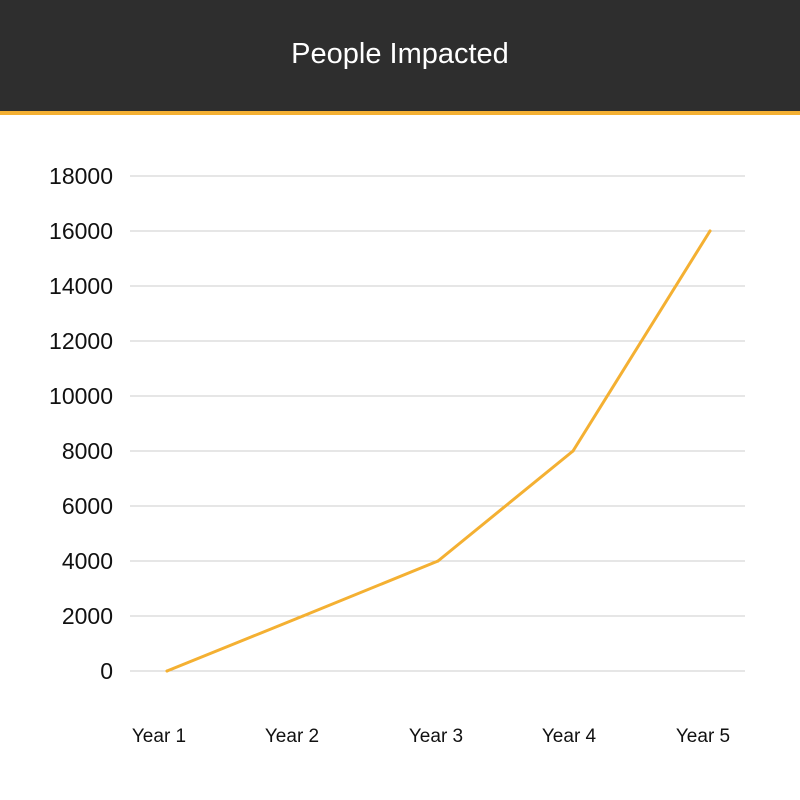 The image size is (800, 800). What do you see at coordinates (292, 736) in the screenshot?
I see `x-tick-label: Year 2` at bounding box center [292, 736].